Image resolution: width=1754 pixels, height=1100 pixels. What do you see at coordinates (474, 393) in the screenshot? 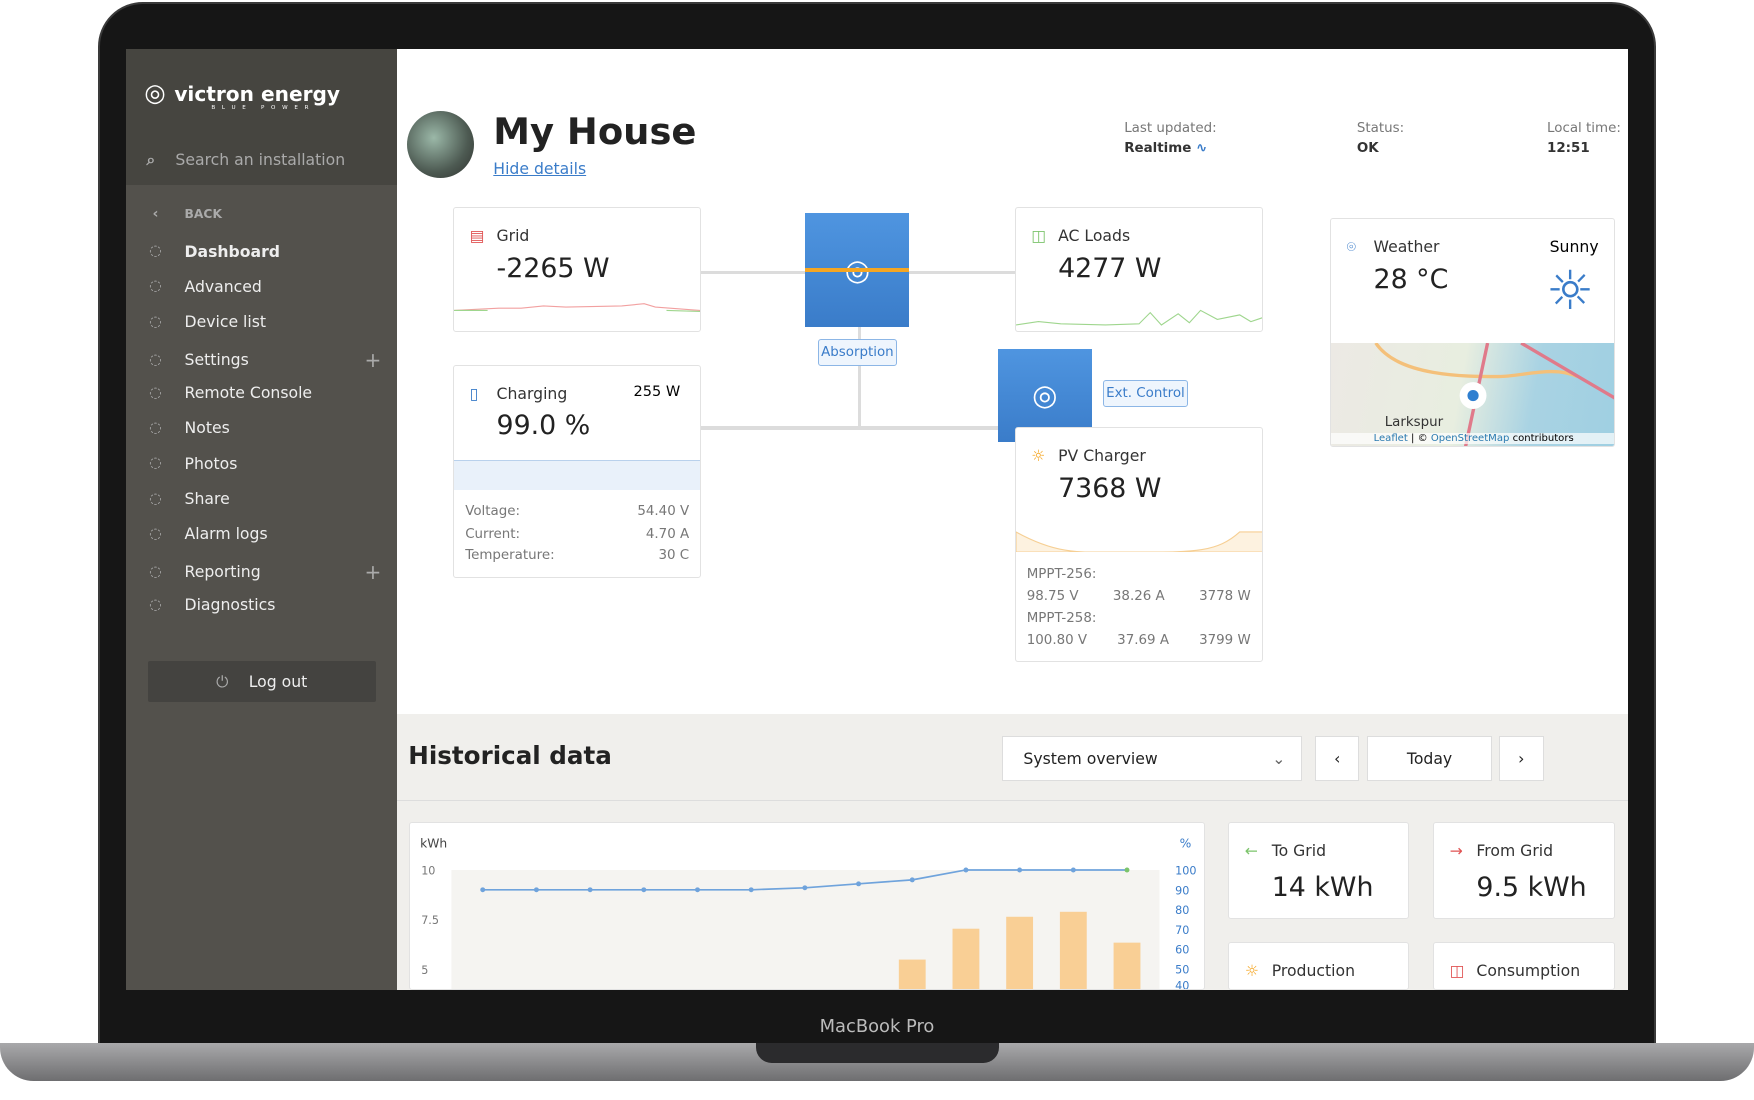
I see `battery-icon: ▯` at bounding box center [474, 393].